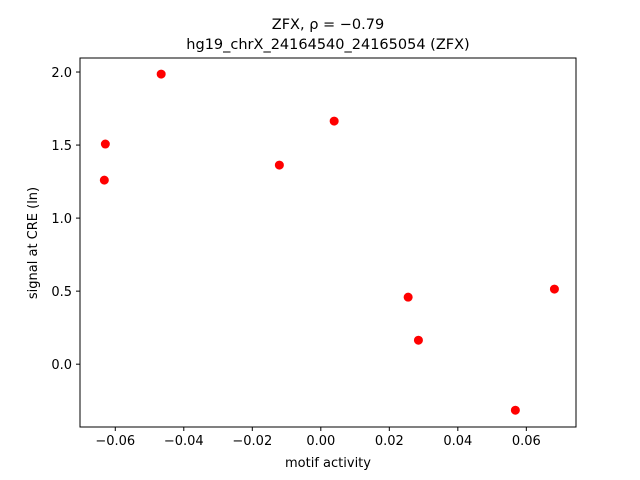 This screenshot has height=480, width=640. Describe the element at coordinates (115, 441) in the screenshot. I see `x-tick-label: −0.06` at that location.